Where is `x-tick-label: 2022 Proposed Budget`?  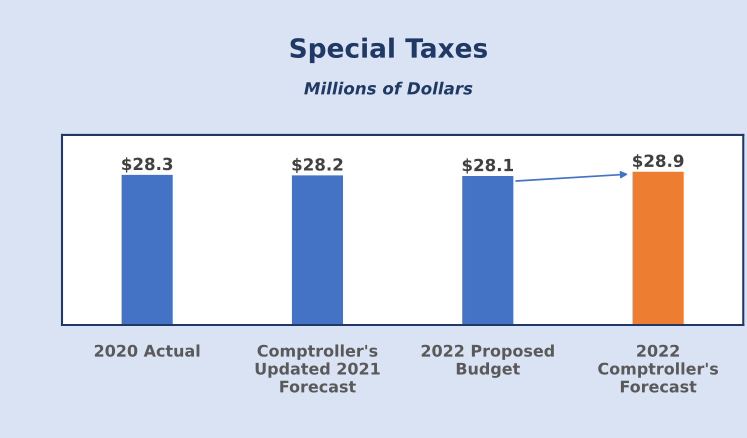
x-tick-label: 2022 Proposed Budget is located at coordinates (488, 361).